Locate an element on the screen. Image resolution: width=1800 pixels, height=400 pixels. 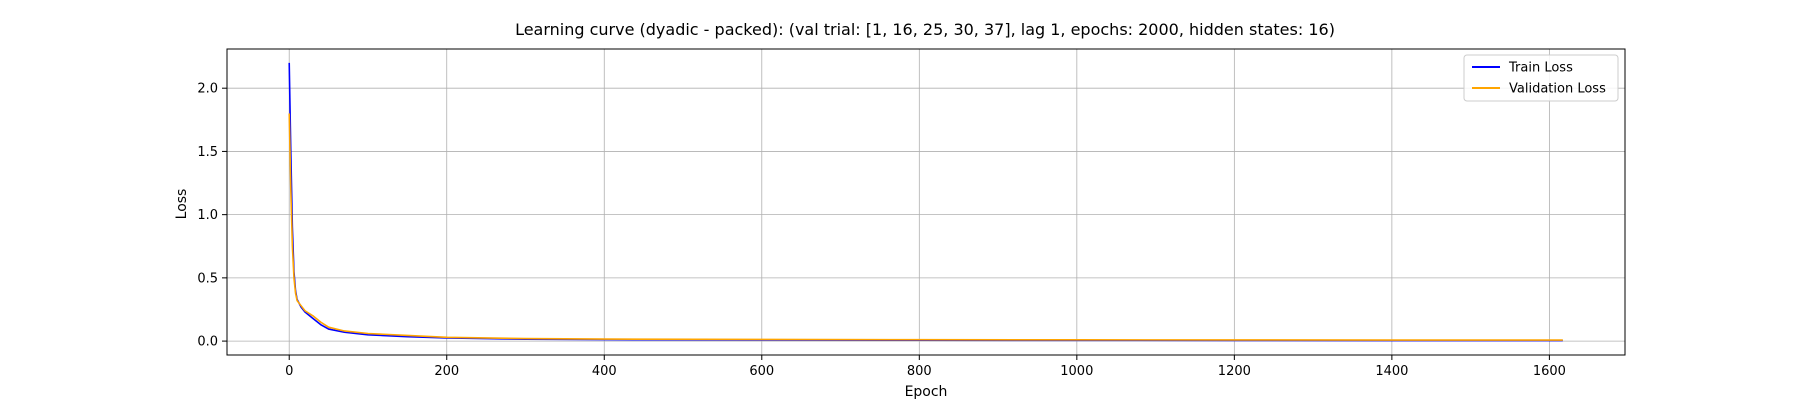
legend: Train Loss Validation Loss is located at coordinates (1541, 78).